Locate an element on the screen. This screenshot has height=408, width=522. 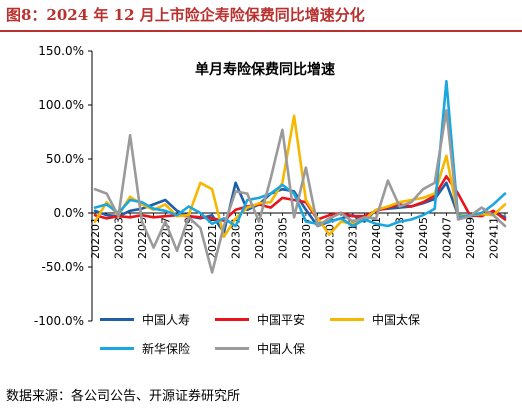
y-tick-label: 100.0% is located at coordinates (61, 105).